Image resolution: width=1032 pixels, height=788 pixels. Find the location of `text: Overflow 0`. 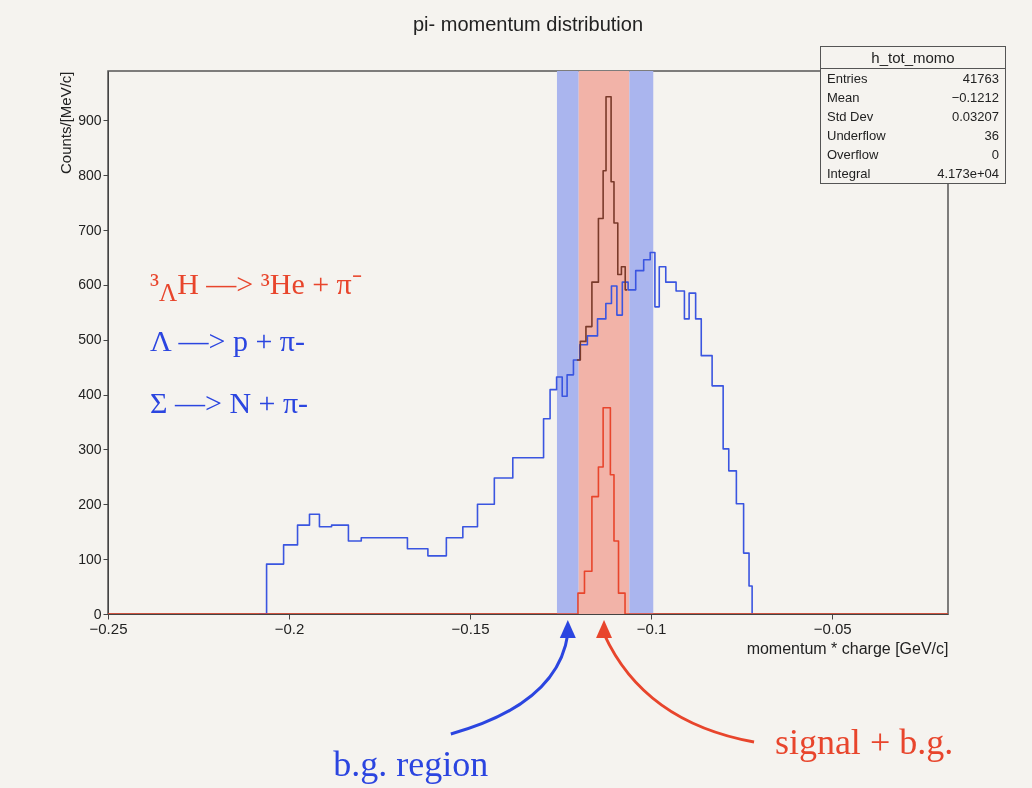

text: Overflow 0 is located at coordinates (913, 154).